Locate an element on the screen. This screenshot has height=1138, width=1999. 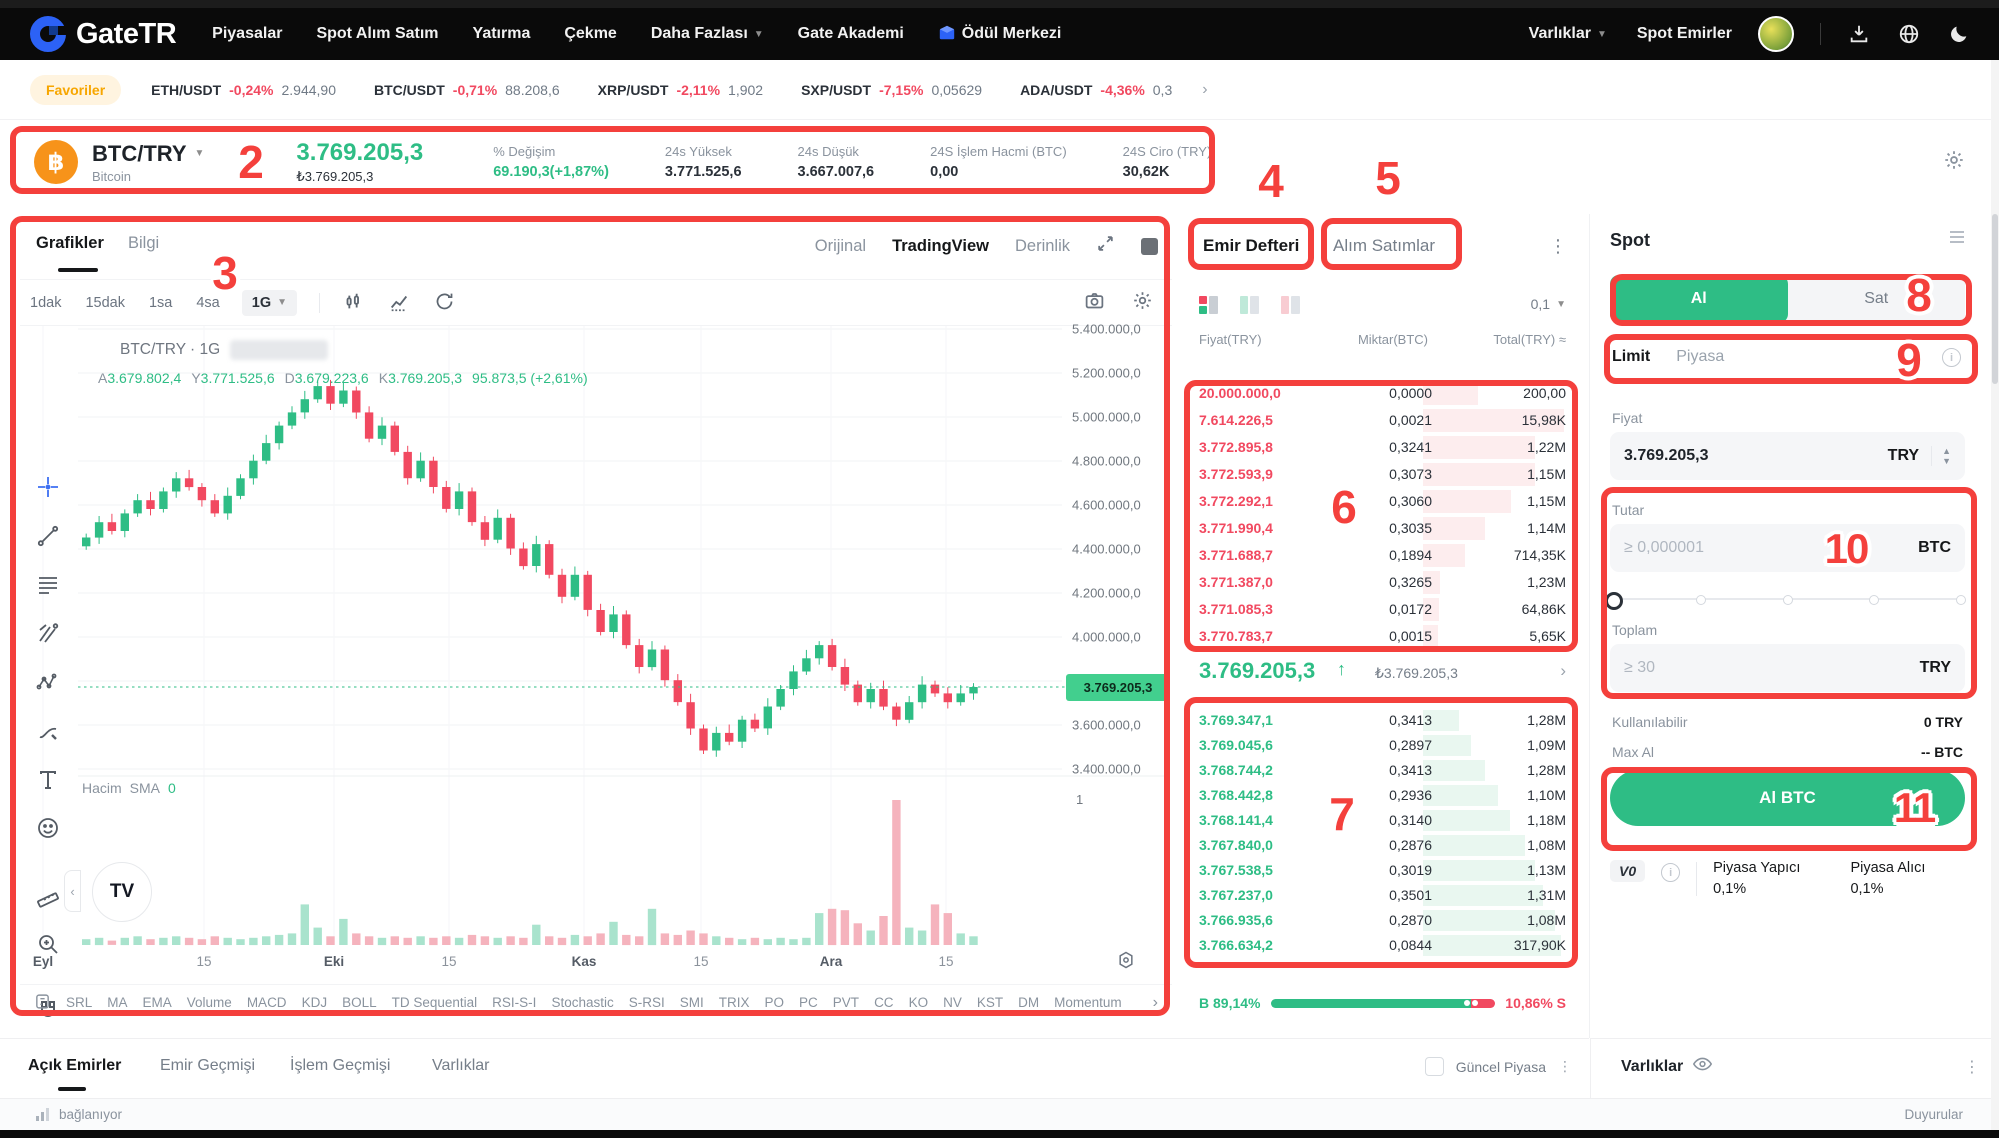
user-avatar is located at coordinates (1776, 34).